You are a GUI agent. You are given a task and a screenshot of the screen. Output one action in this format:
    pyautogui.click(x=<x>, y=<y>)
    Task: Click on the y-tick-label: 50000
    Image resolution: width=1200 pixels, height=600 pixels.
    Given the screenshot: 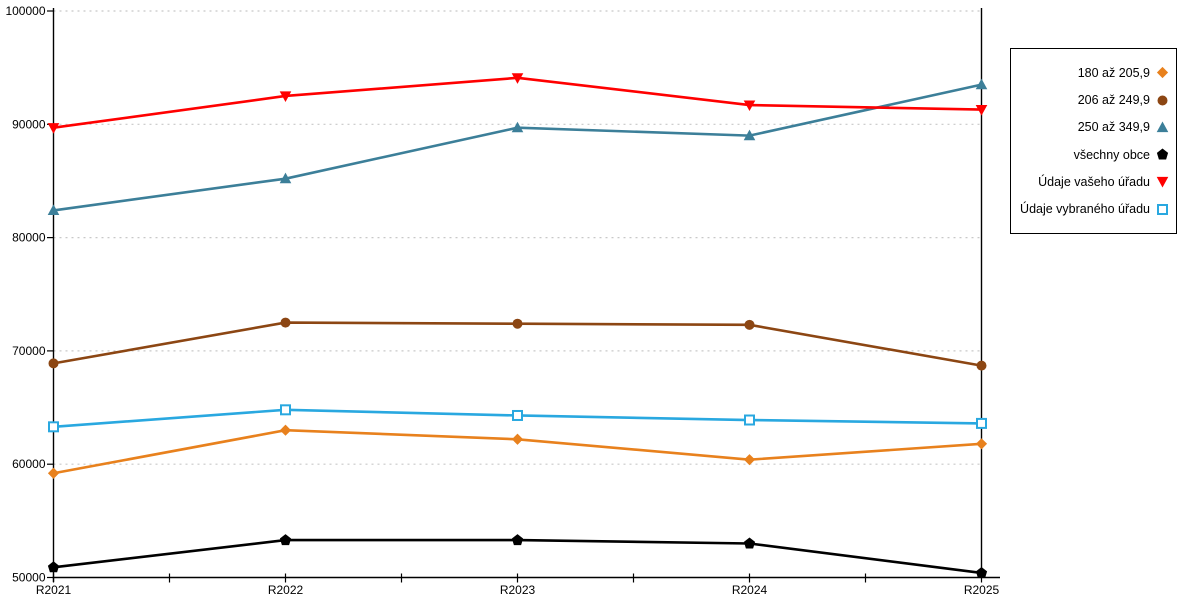 What is the action you would take?
    pyautogui.click(x=29, y=578)
    